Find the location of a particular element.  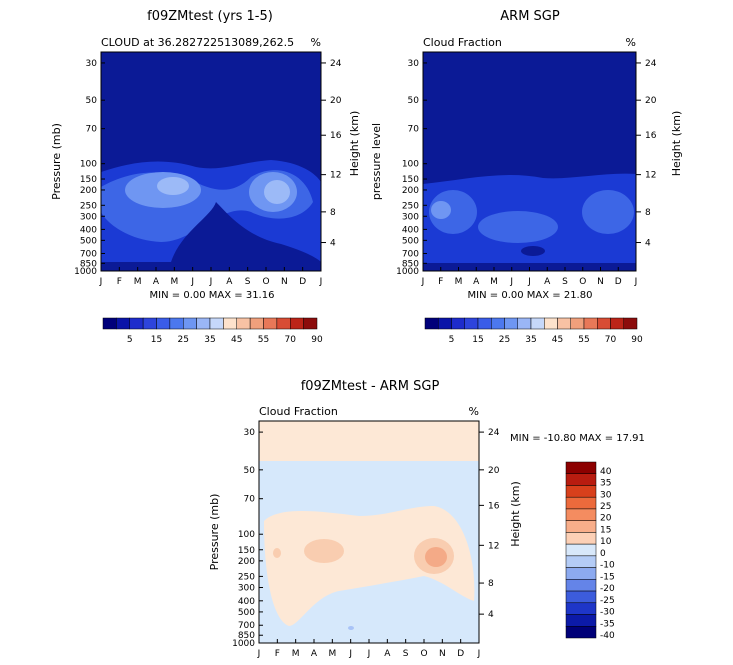

colorbar-label: 35 is located at coordinates (209, 340).